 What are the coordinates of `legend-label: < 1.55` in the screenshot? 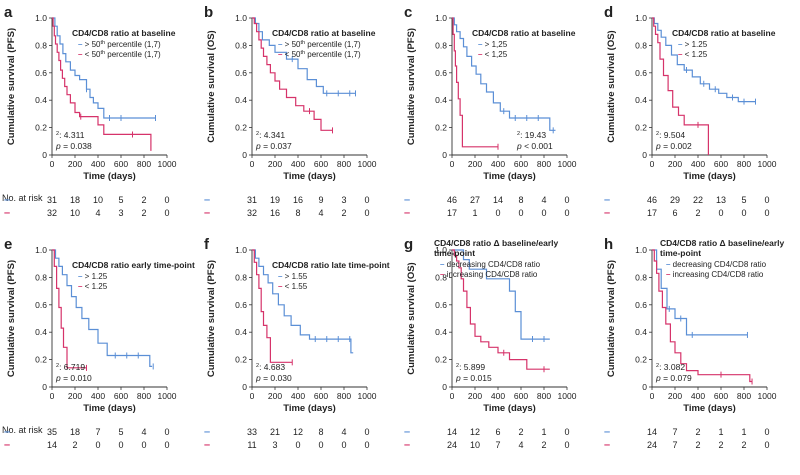 It's located at (296, 286).